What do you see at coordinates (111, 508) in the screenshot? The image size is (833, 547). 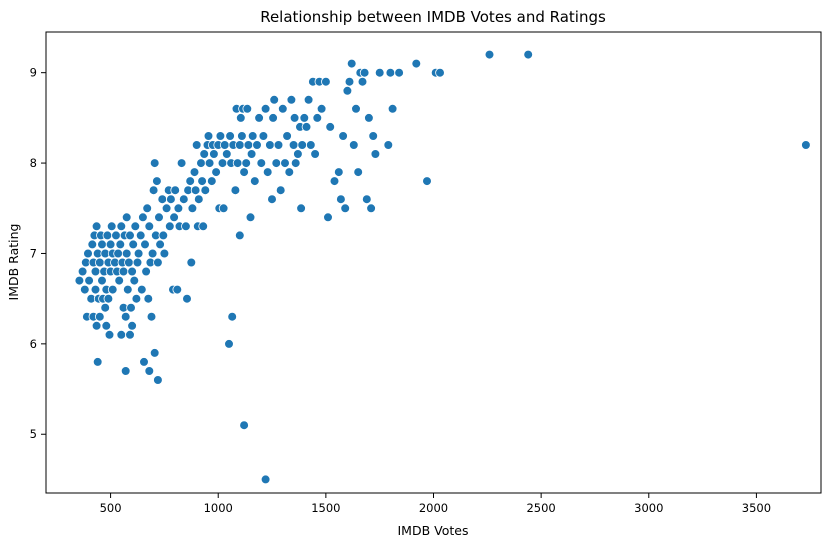 I see `x-tick-label: 500` at bounding box center [111, 508].